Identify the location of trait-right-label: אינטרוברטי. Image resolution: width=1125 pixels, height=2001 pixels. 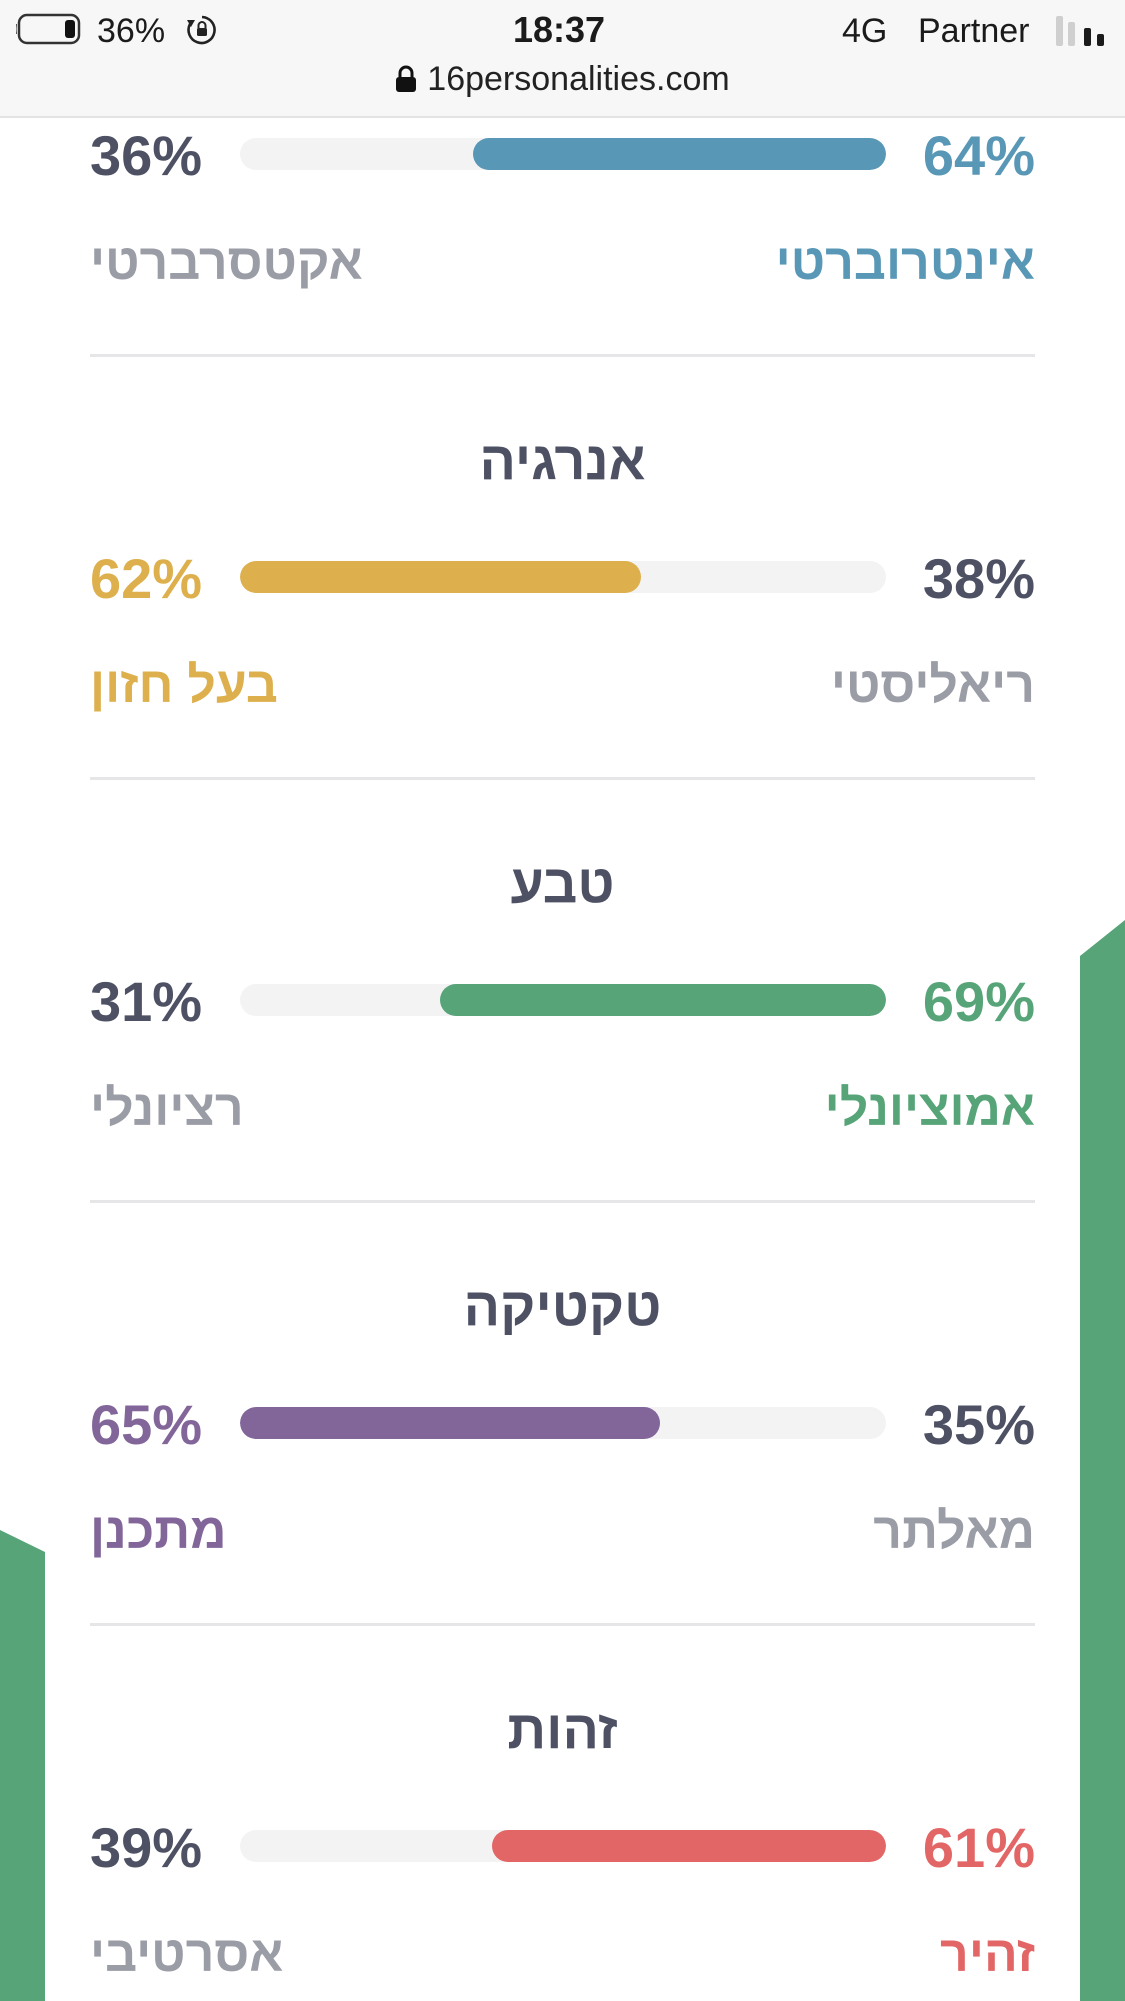
(905, 262).